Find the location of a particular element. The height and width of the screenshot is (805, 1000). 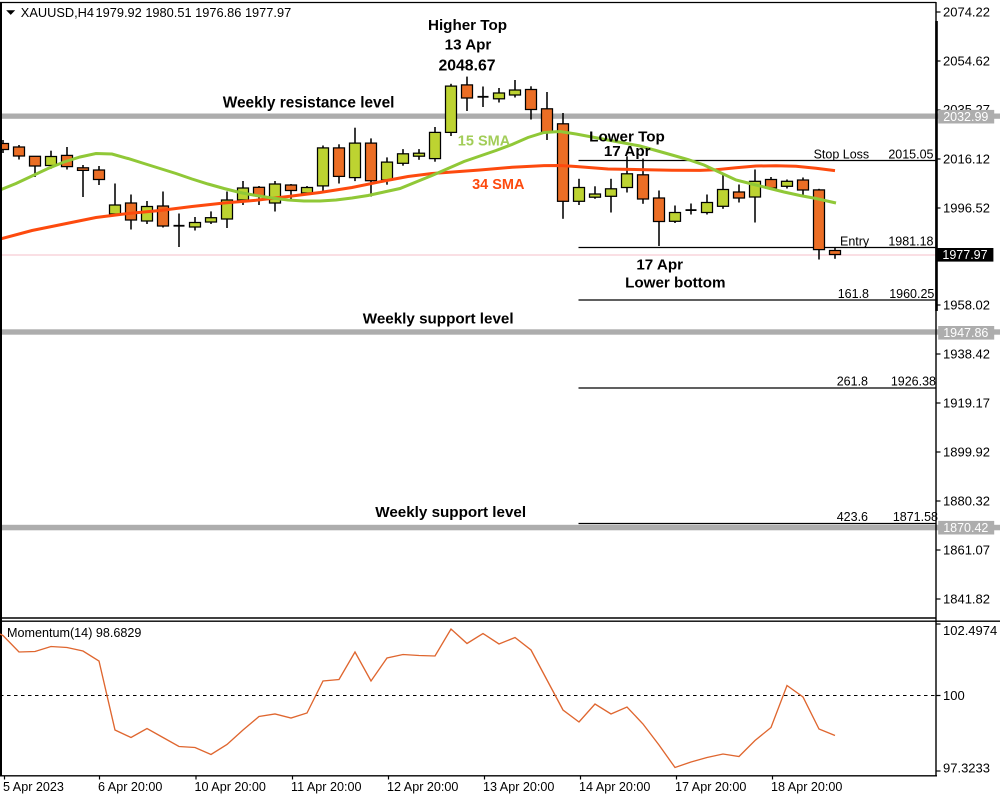

svg-text: Stop Loss is located at coordinates (842, 155).